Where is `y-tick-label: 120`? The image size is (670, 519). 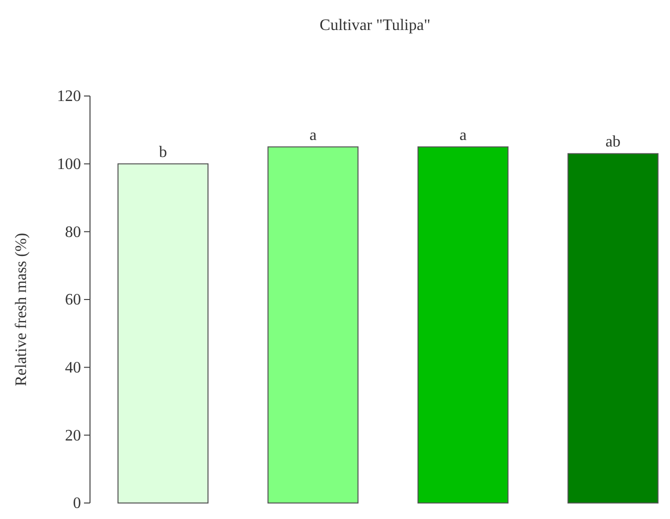 y-tick-label: 120 is located at coordinates (69, 97).